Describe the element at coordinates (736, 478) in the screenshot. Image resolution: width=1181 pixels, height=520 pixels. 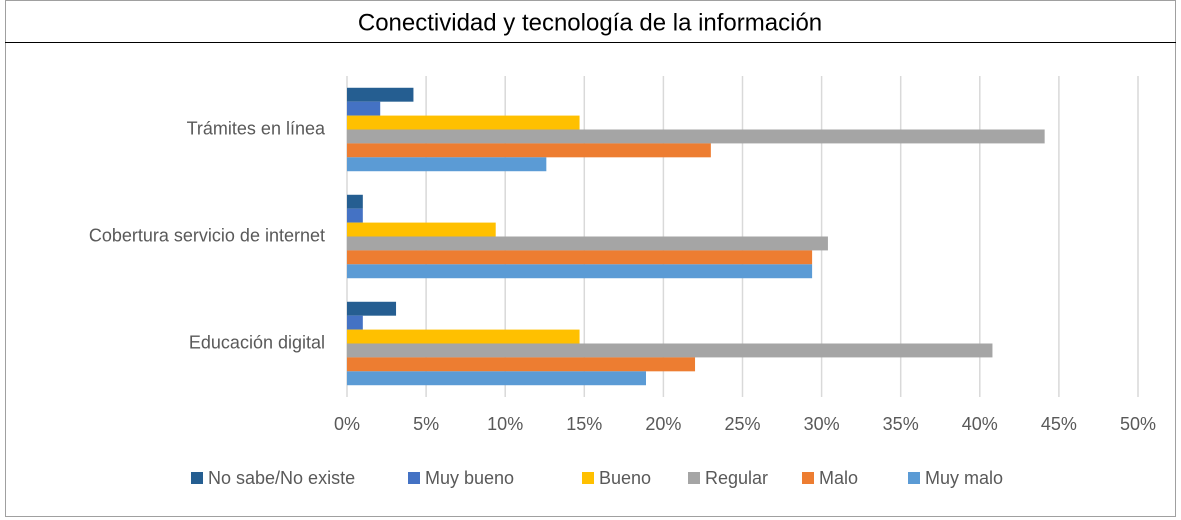
I see `legend-label: Regular` at that location.